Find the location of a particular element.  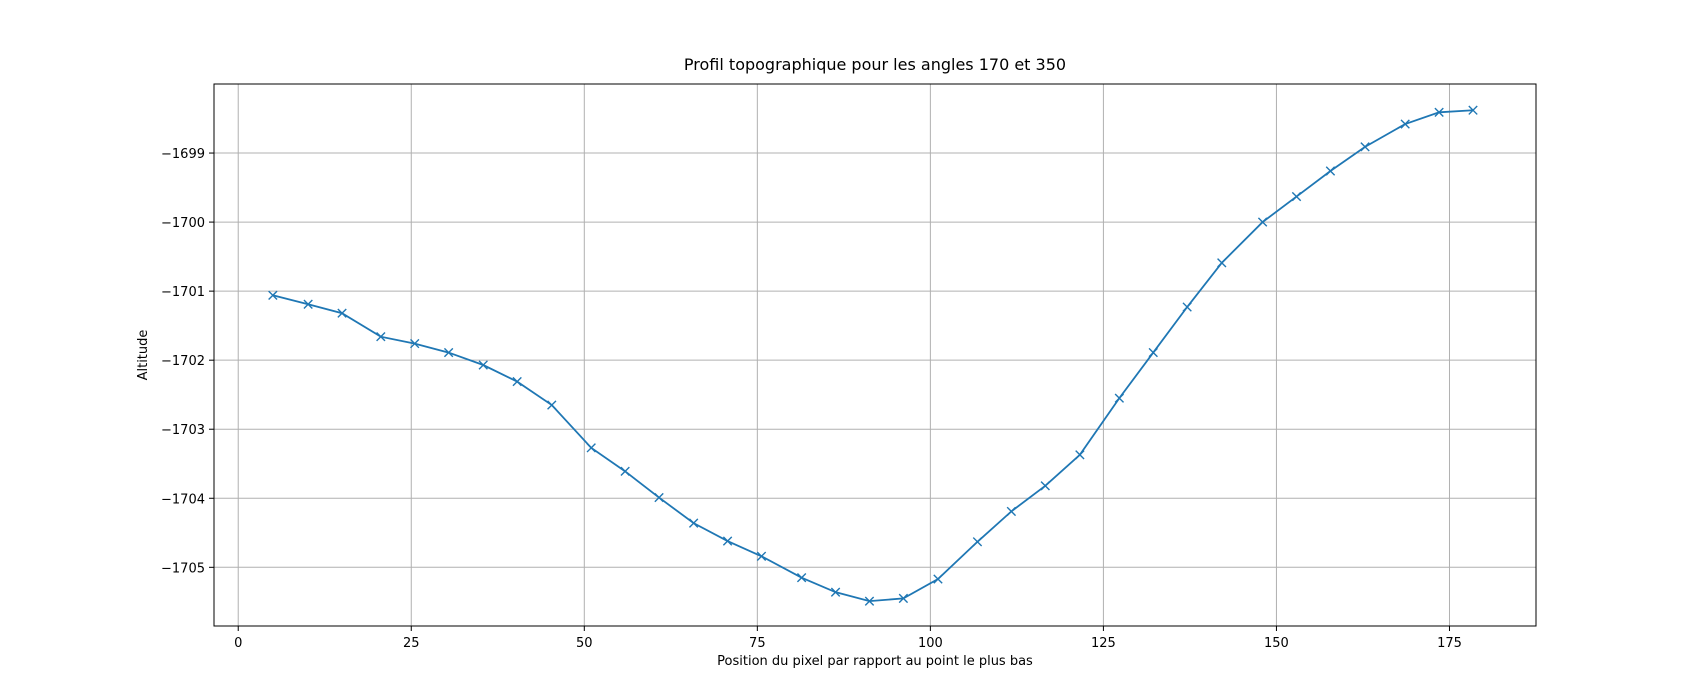

x-tick-label: 0 is located at coordinates (238, 643).